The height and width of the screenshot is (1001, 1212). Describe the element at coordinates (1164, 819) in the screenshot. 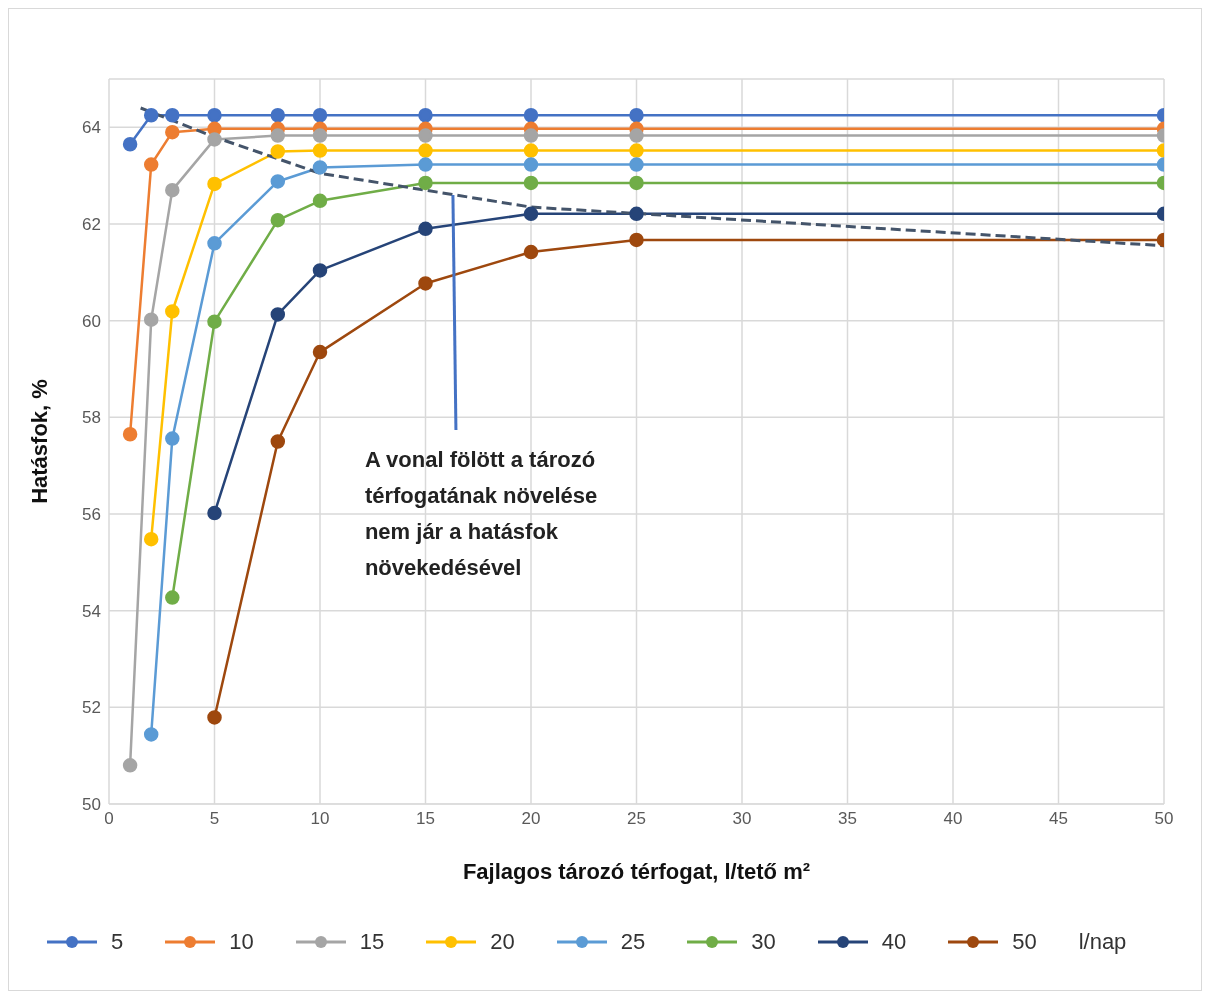

I see `x-tick-label: 50` at that location.